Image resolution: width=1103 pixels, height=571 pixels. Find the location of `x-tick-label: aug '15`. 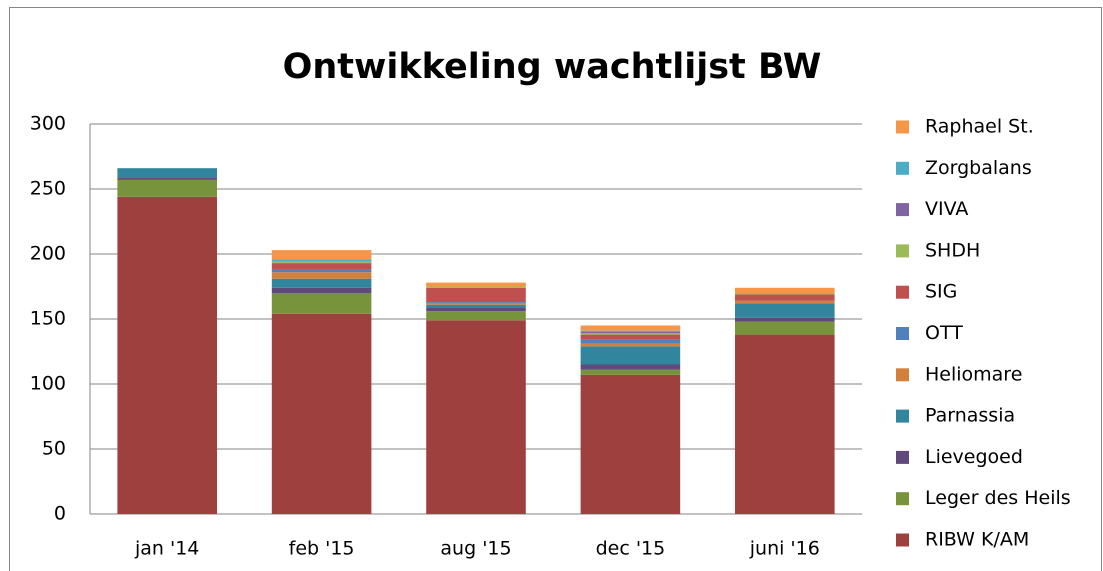

x-tick-label: aug '15 is located at coordinates (475, 549).